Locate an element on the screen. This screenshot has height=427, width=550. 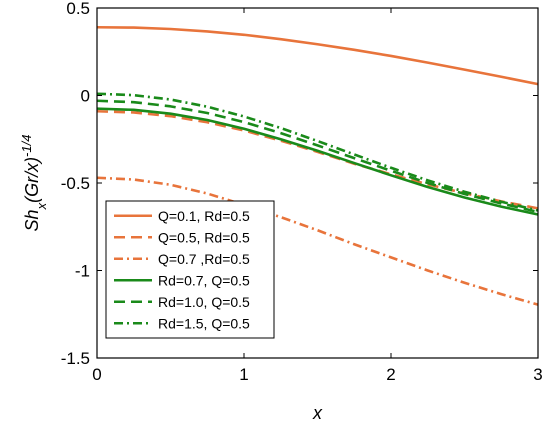
y-tick-label: 0.5 is located at coordinates (78, 9).